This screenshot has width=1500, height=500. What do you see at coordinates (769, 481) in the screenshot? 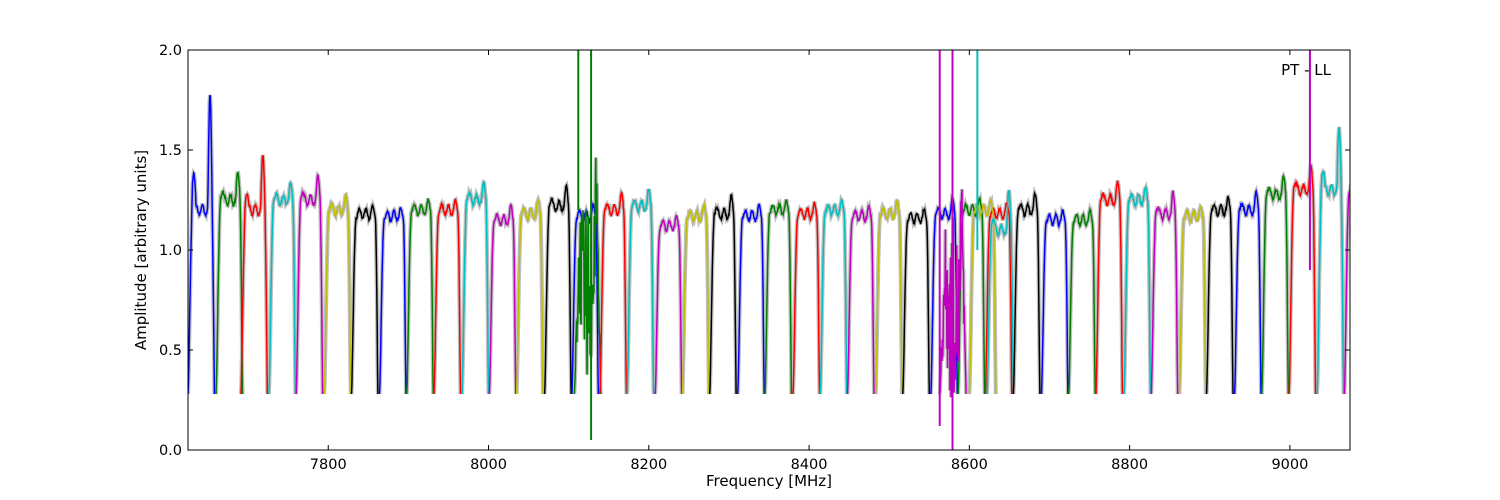
I see `x-axis-label: Frequency [MHz]` at bounding box center [769, 481].